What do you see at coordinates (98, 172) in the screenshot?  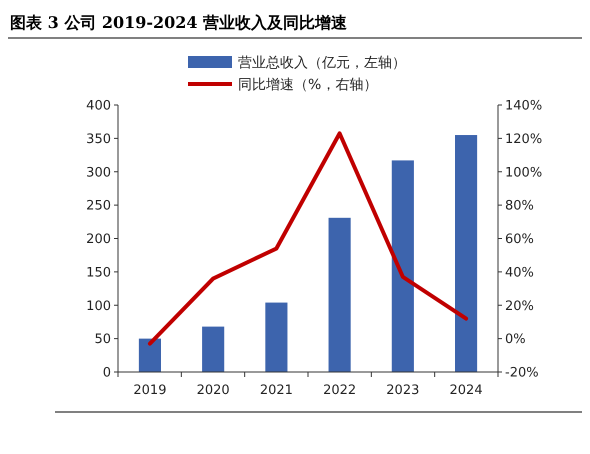 I see `y-tick-label: 300` at bounding box center [98, 172].